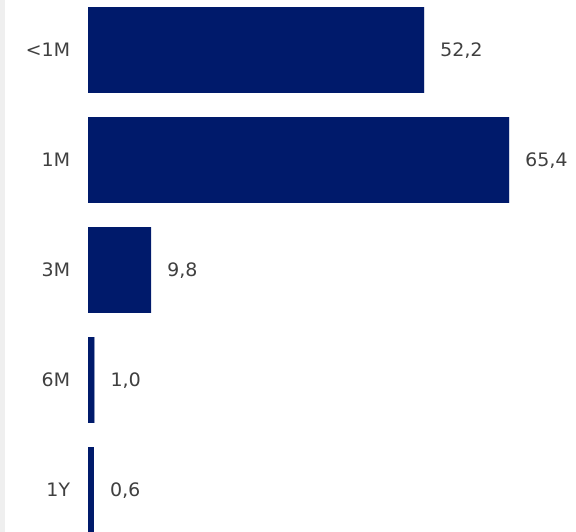 The image size is (576, 532). I want to click on value-label-2: 9,8, so click(182, 270).